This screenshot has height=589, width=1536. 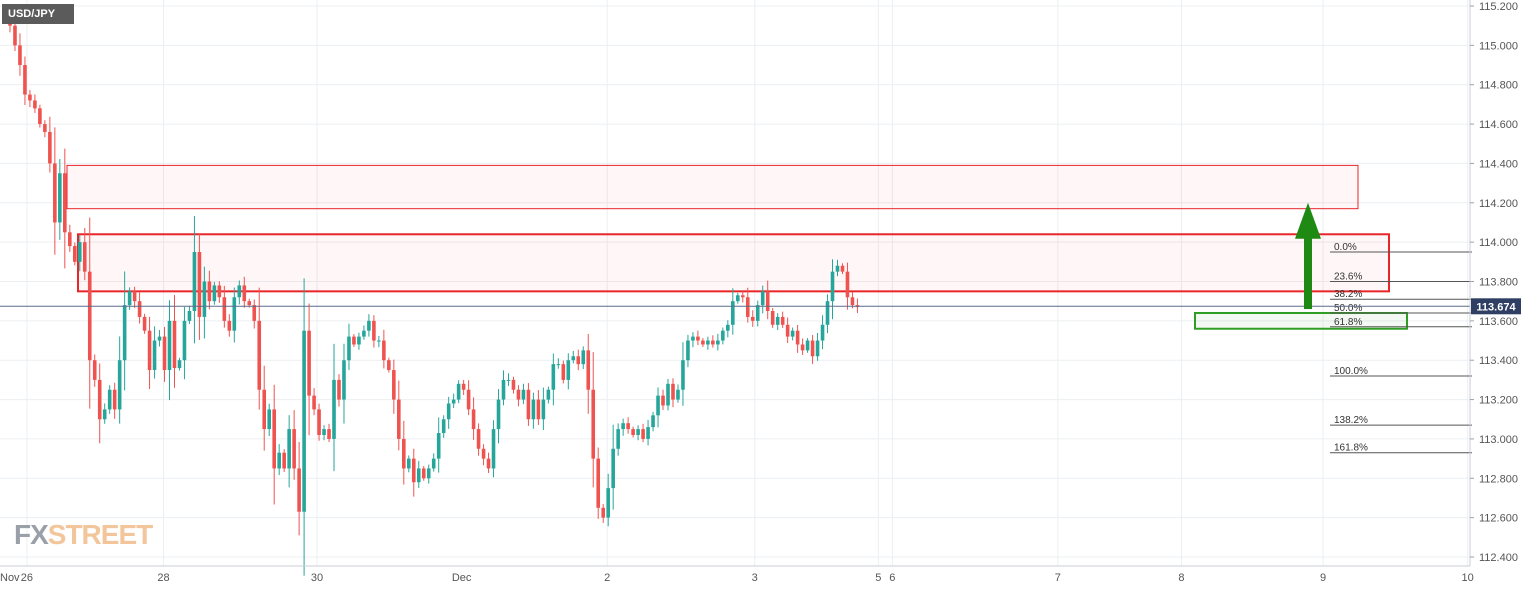 What do you see at coordinates (1301, 320) in the screenshot?
I see `support-zone` at bounding box center [1301, 320].